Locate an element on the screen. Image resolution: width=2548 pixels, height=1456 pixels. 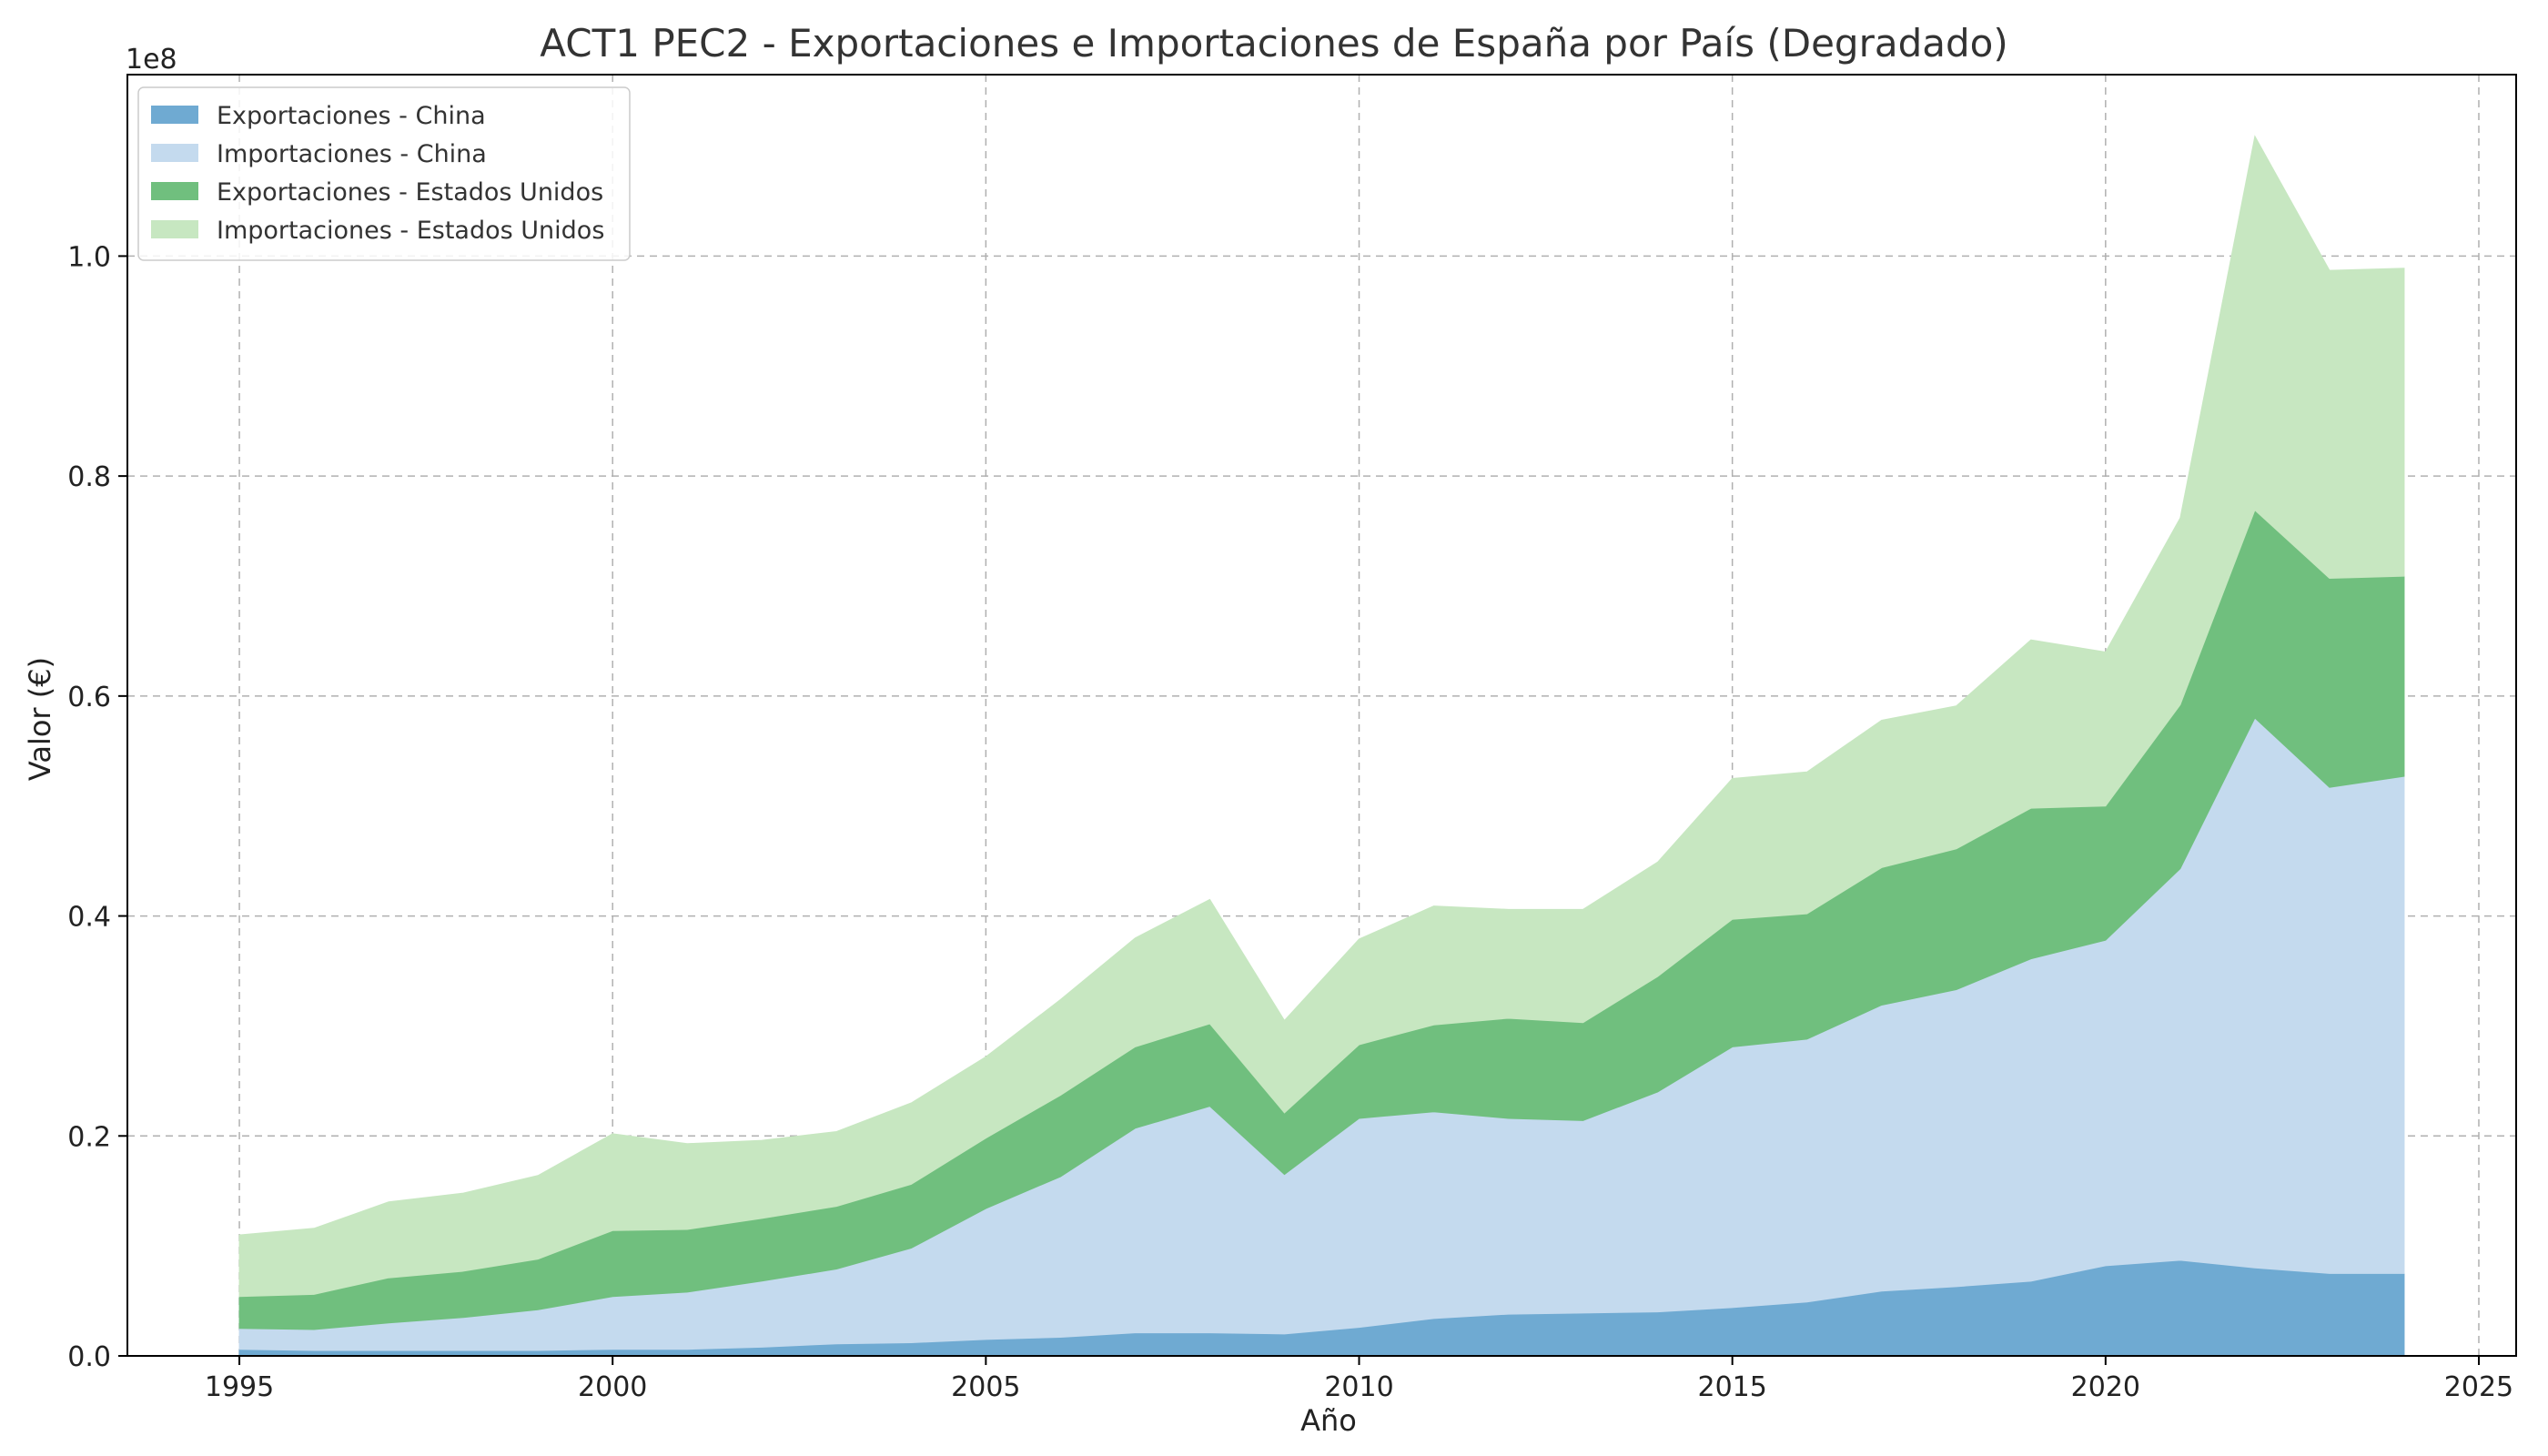
x-tick-label: 2010 is located at coordinates (1358, 1387).